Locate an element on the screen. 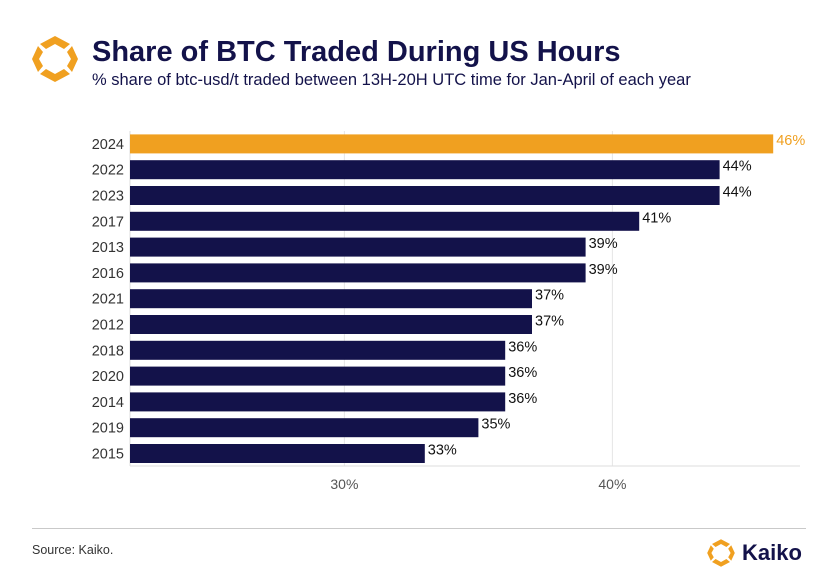 This screenshot has height=586, width=828. category-label: 2022 is located at coordinates (108, 171).